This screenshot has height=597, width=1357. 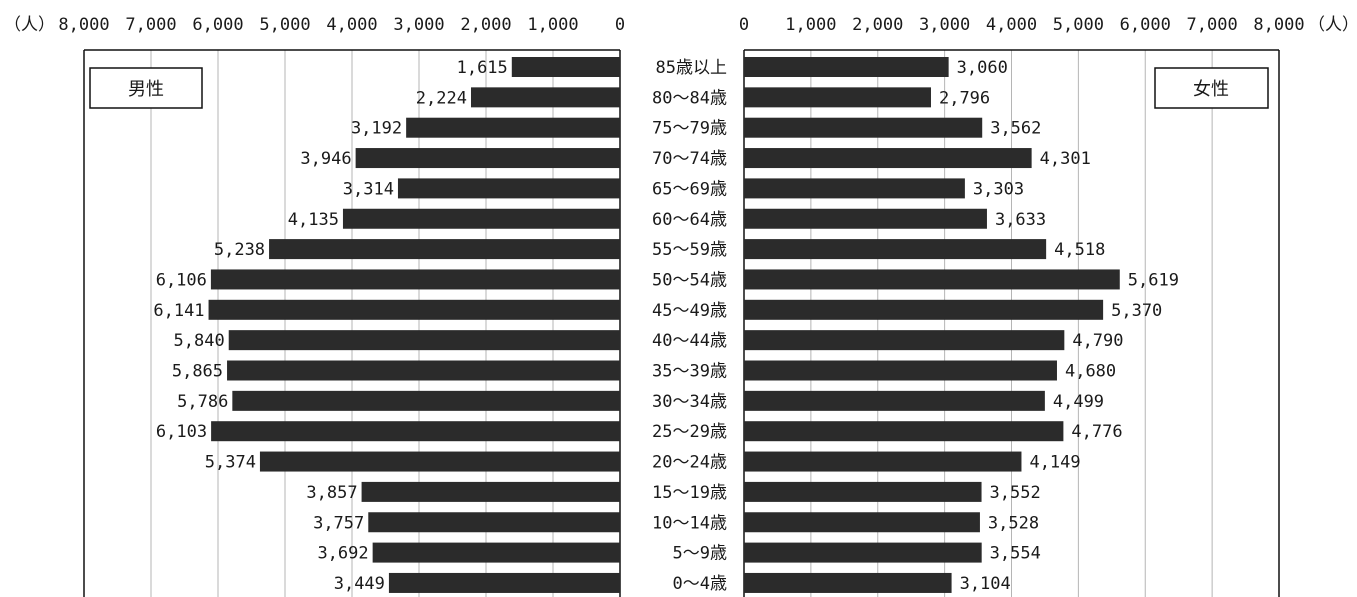 What do you see at coordinates (441, 98) in the screenshot?
I see `male-value-label: 2,224` at bounding box center [441, 98].